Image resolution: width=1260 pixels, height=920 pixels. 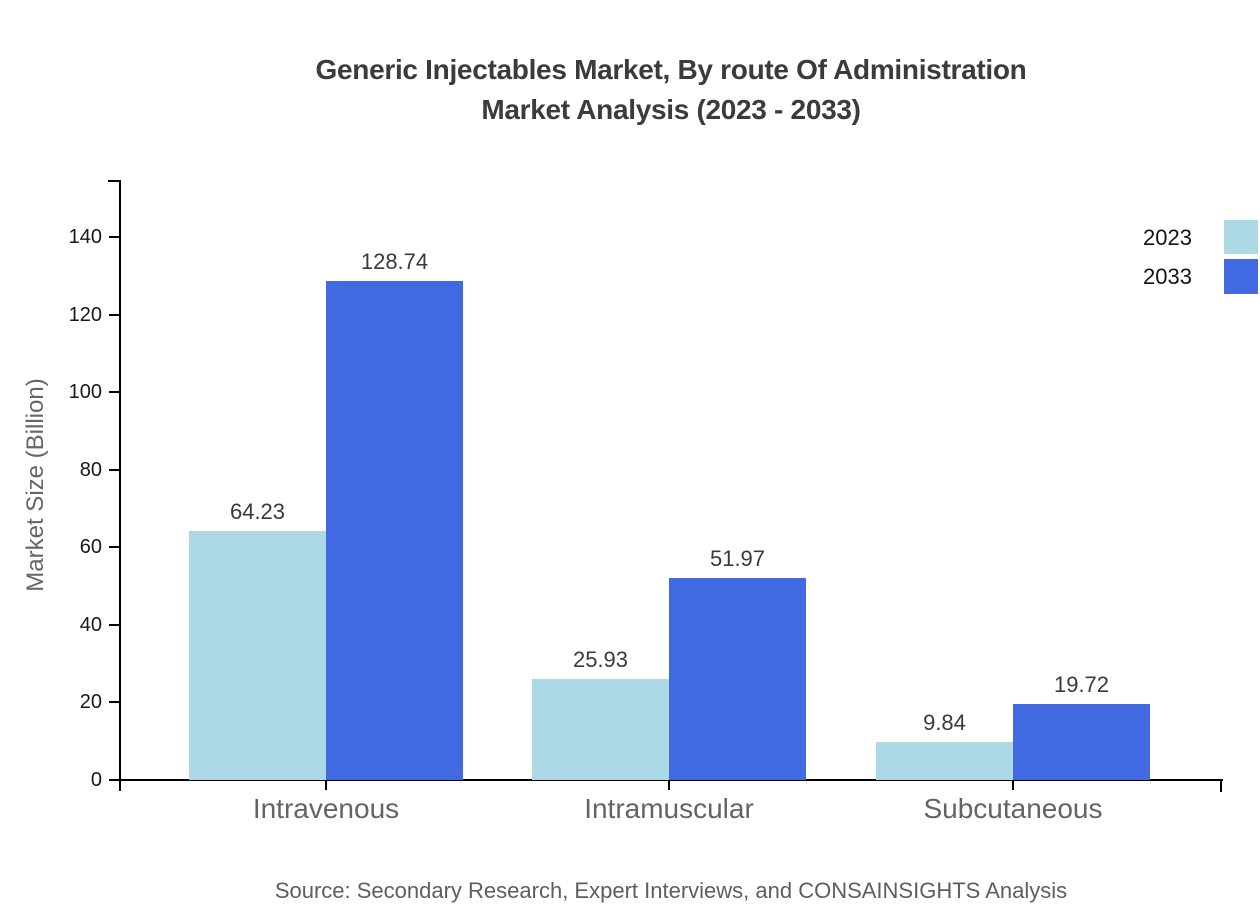 I want to click on y-axis-line, so click(x=120, y=485).